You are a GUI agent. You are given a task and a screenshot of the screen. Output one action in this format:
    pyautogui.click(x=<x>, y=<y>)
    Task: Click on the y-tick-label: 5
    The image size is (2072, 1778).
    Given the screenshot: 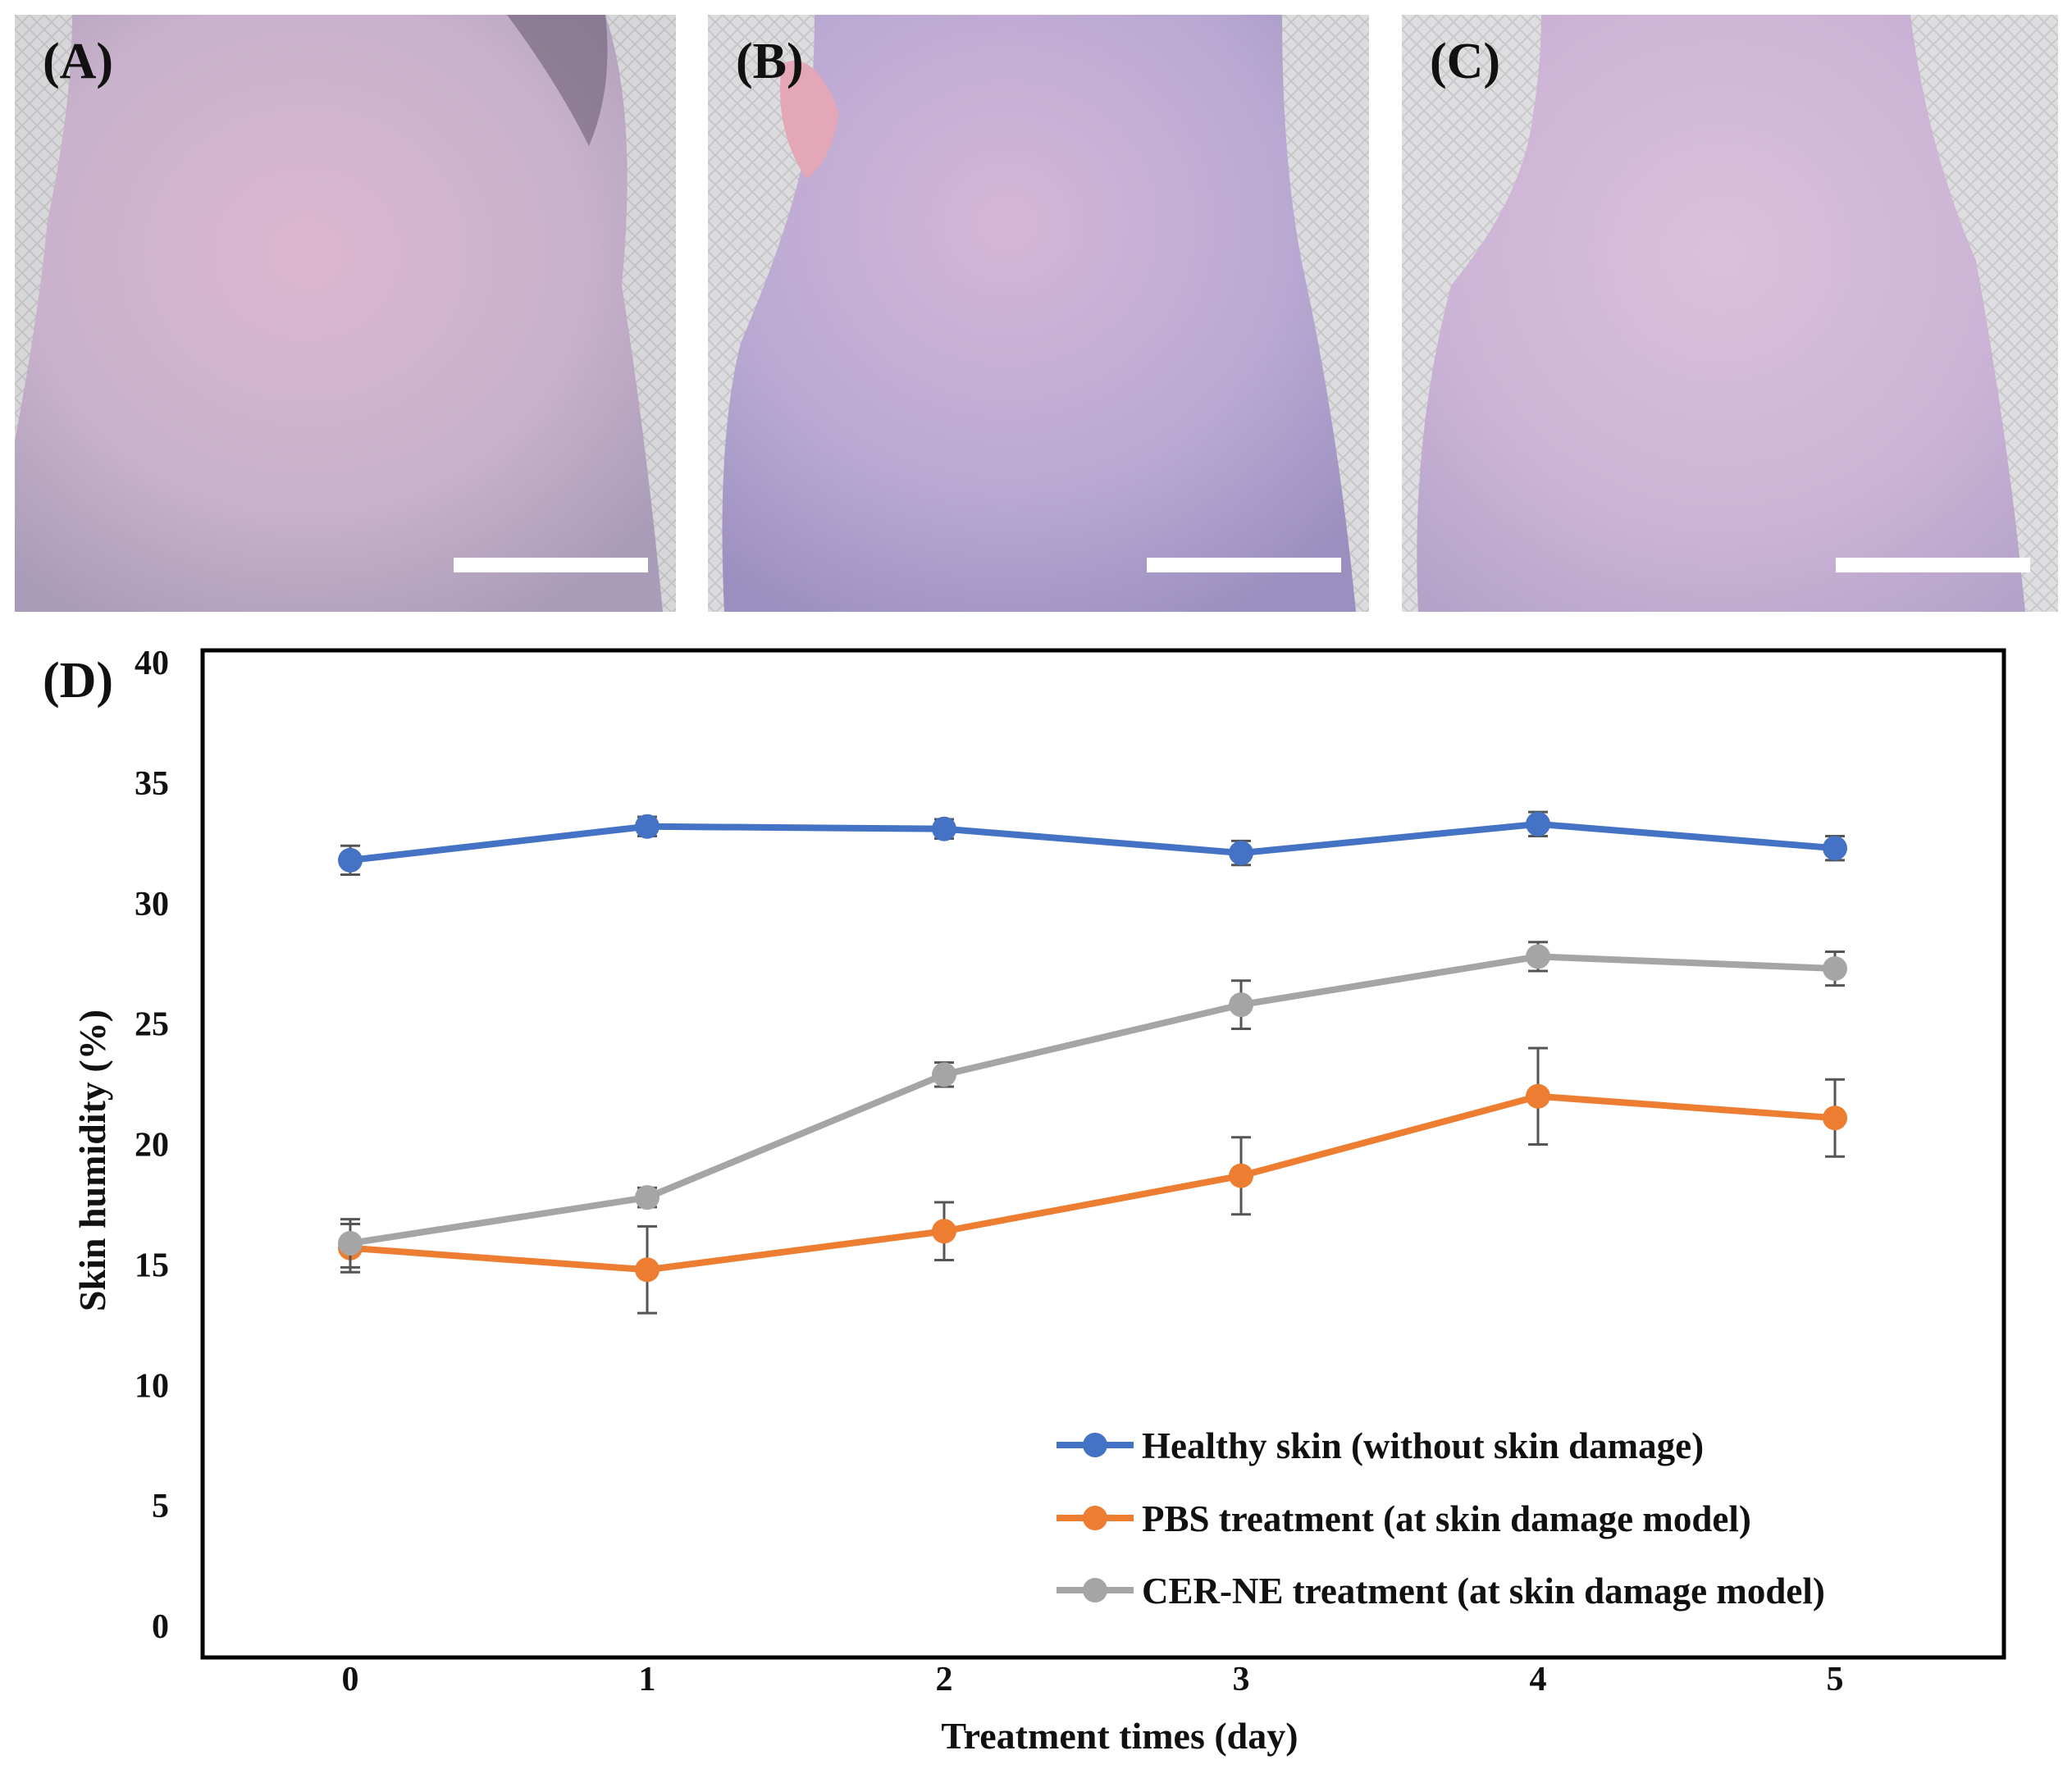 What is the action you would take?
    pyautogui.click(x=160, y=1507)
    